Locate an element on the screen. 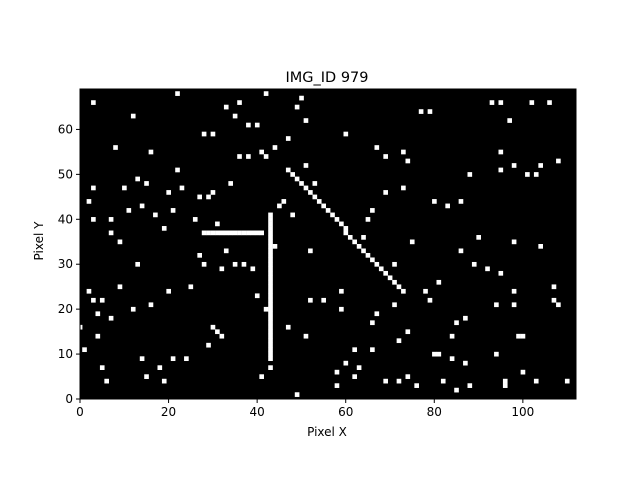 The width and height of the screenshot is (640, 480). x-tick-label: 100 is located at coordinates (522, 412).